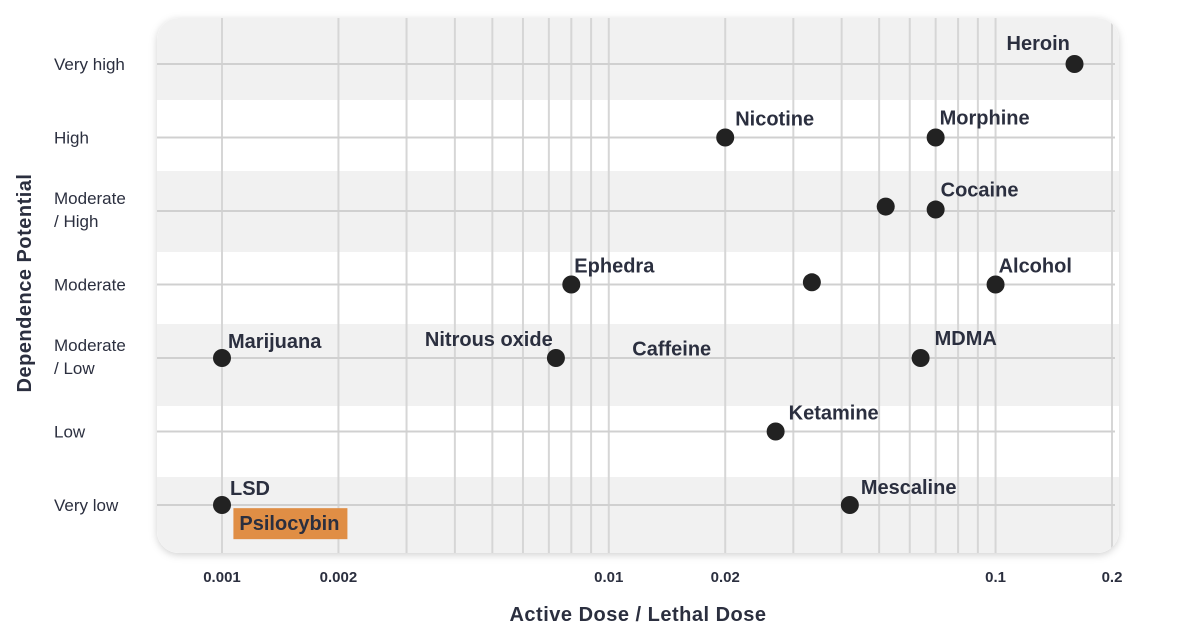 This screenshot has height=641, width=1200. Describe the element at coordinates (725, 577) in the screenshot. I see `x-tick-label: 0.02` at that location.